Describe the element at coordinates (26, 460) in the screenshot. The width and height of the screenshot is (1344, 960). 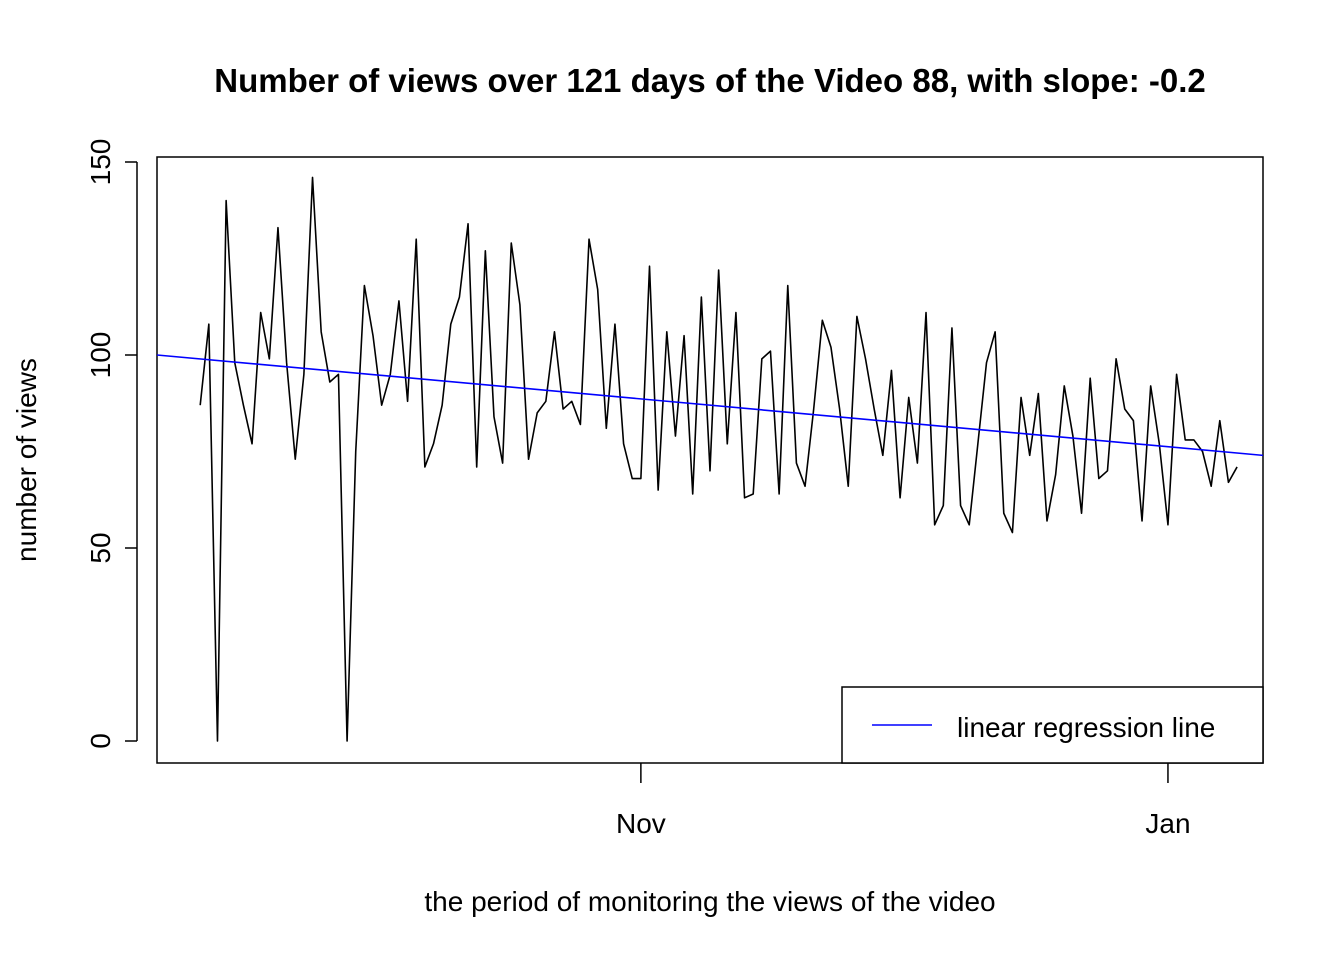
I see `y-axis-label: number of views` at that location.